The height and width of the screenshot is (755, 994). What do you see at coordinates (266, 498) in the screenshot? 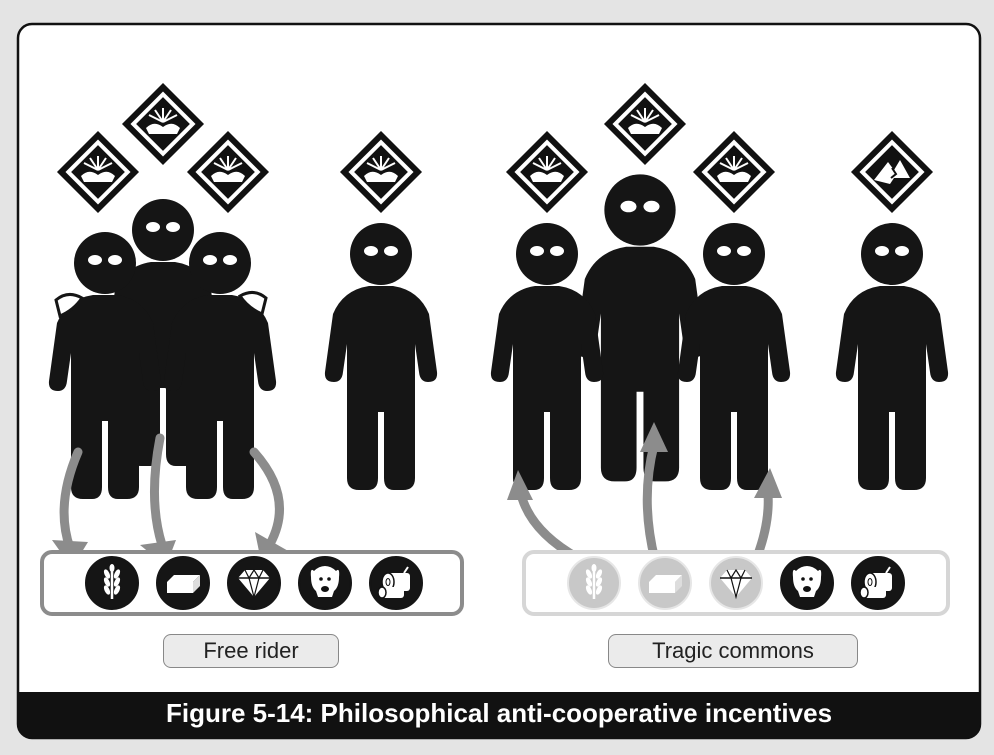
I see `arrow-take-diamond` at bounding box center [266, 498].